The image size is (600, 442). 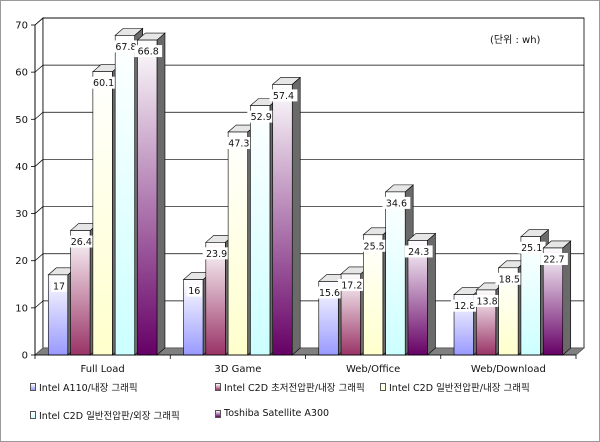 I want to click on data-label: 67.8, so click(x=125, y=47).